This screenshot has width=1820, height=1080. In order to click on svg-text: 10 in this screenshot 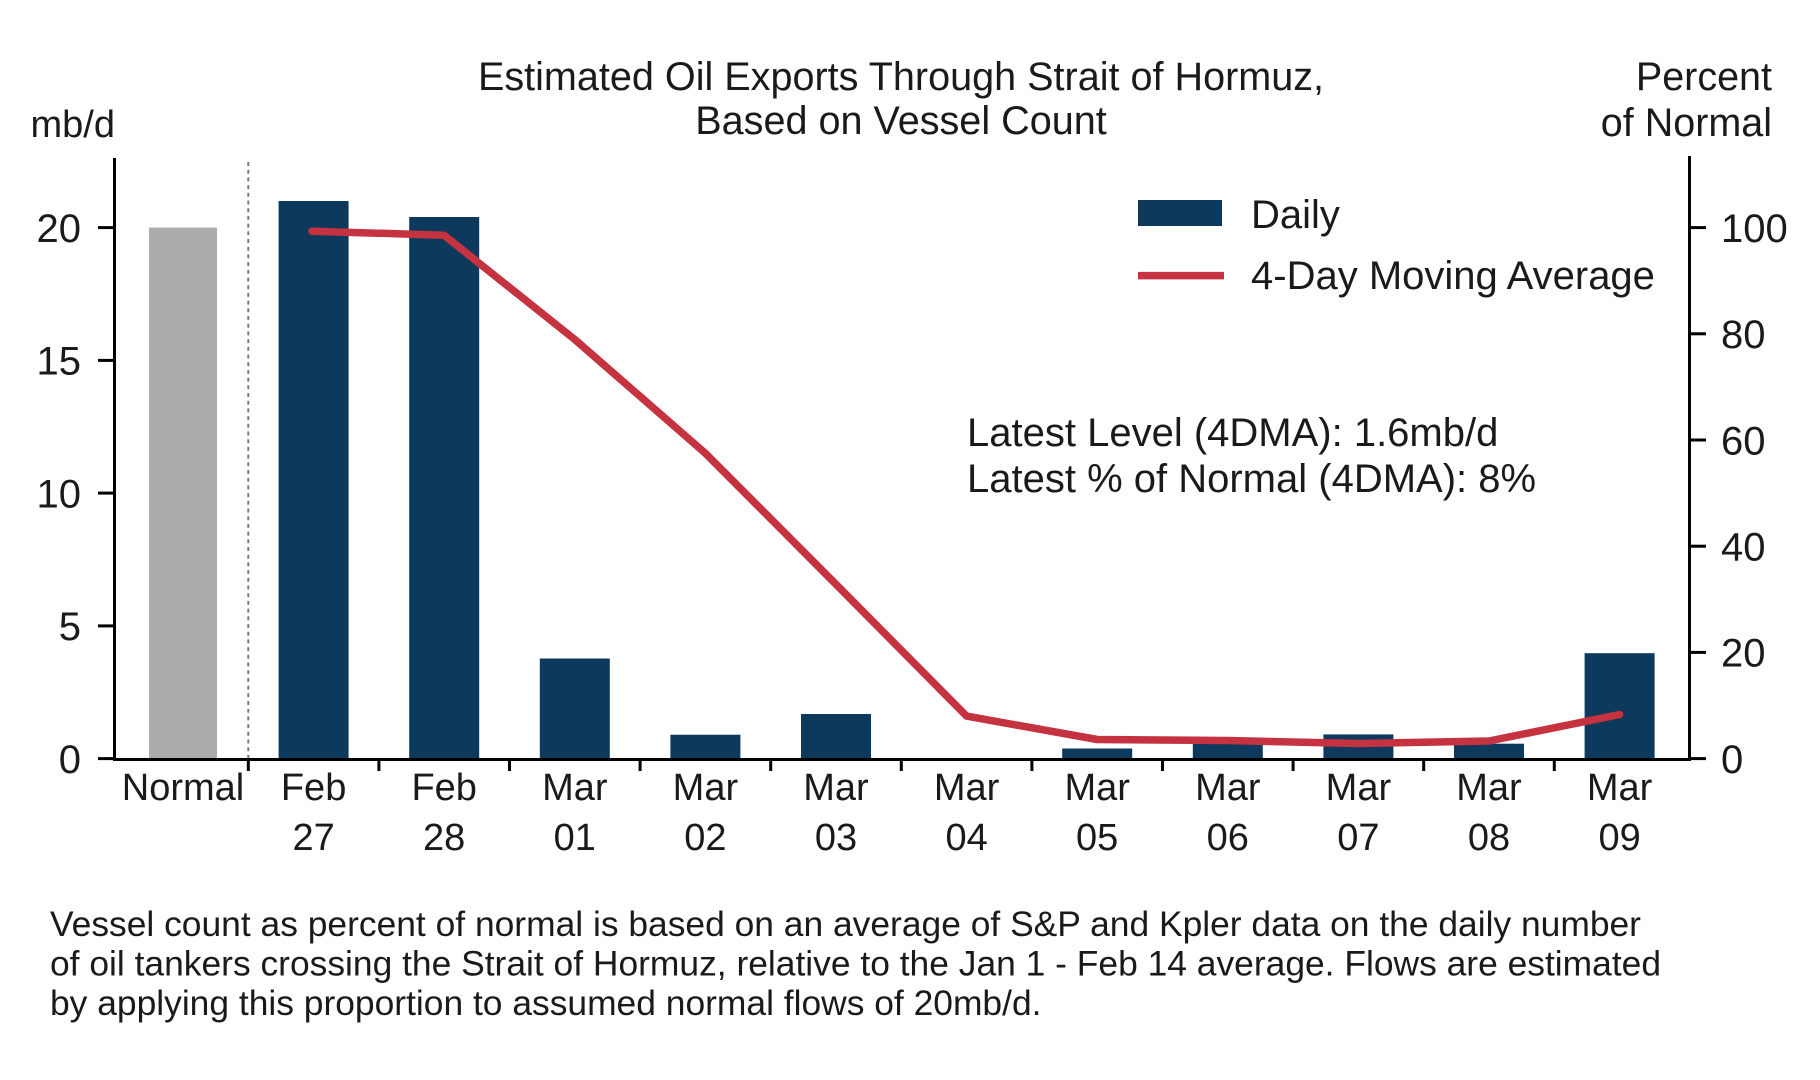, I will do `click(59, 494)`.